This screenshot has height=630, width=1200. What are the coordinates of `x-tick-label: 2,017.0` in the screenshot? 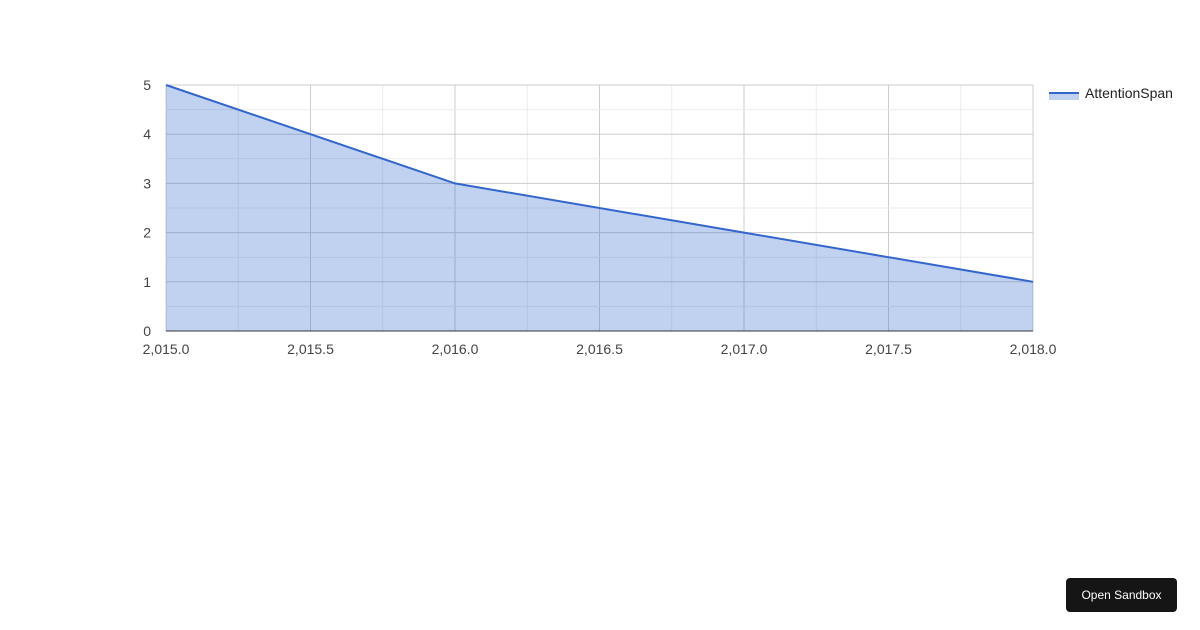 It's located at (744, 349).